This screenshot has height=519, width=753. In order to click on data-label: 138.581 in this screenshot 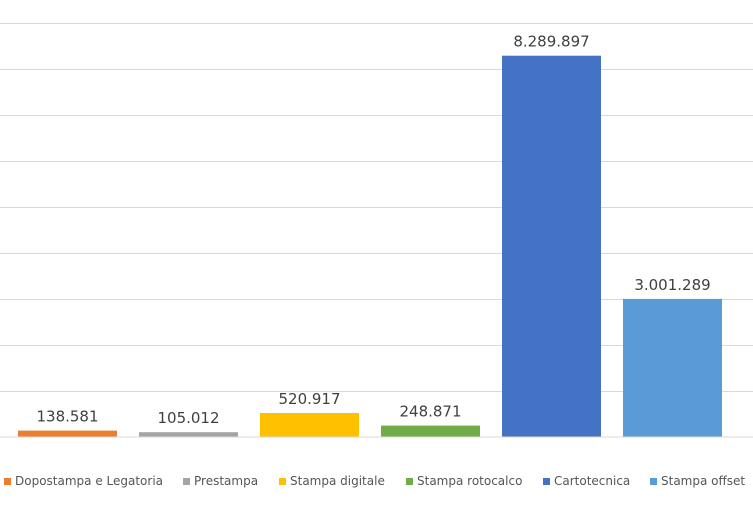, I will do `click(67, 417)`.